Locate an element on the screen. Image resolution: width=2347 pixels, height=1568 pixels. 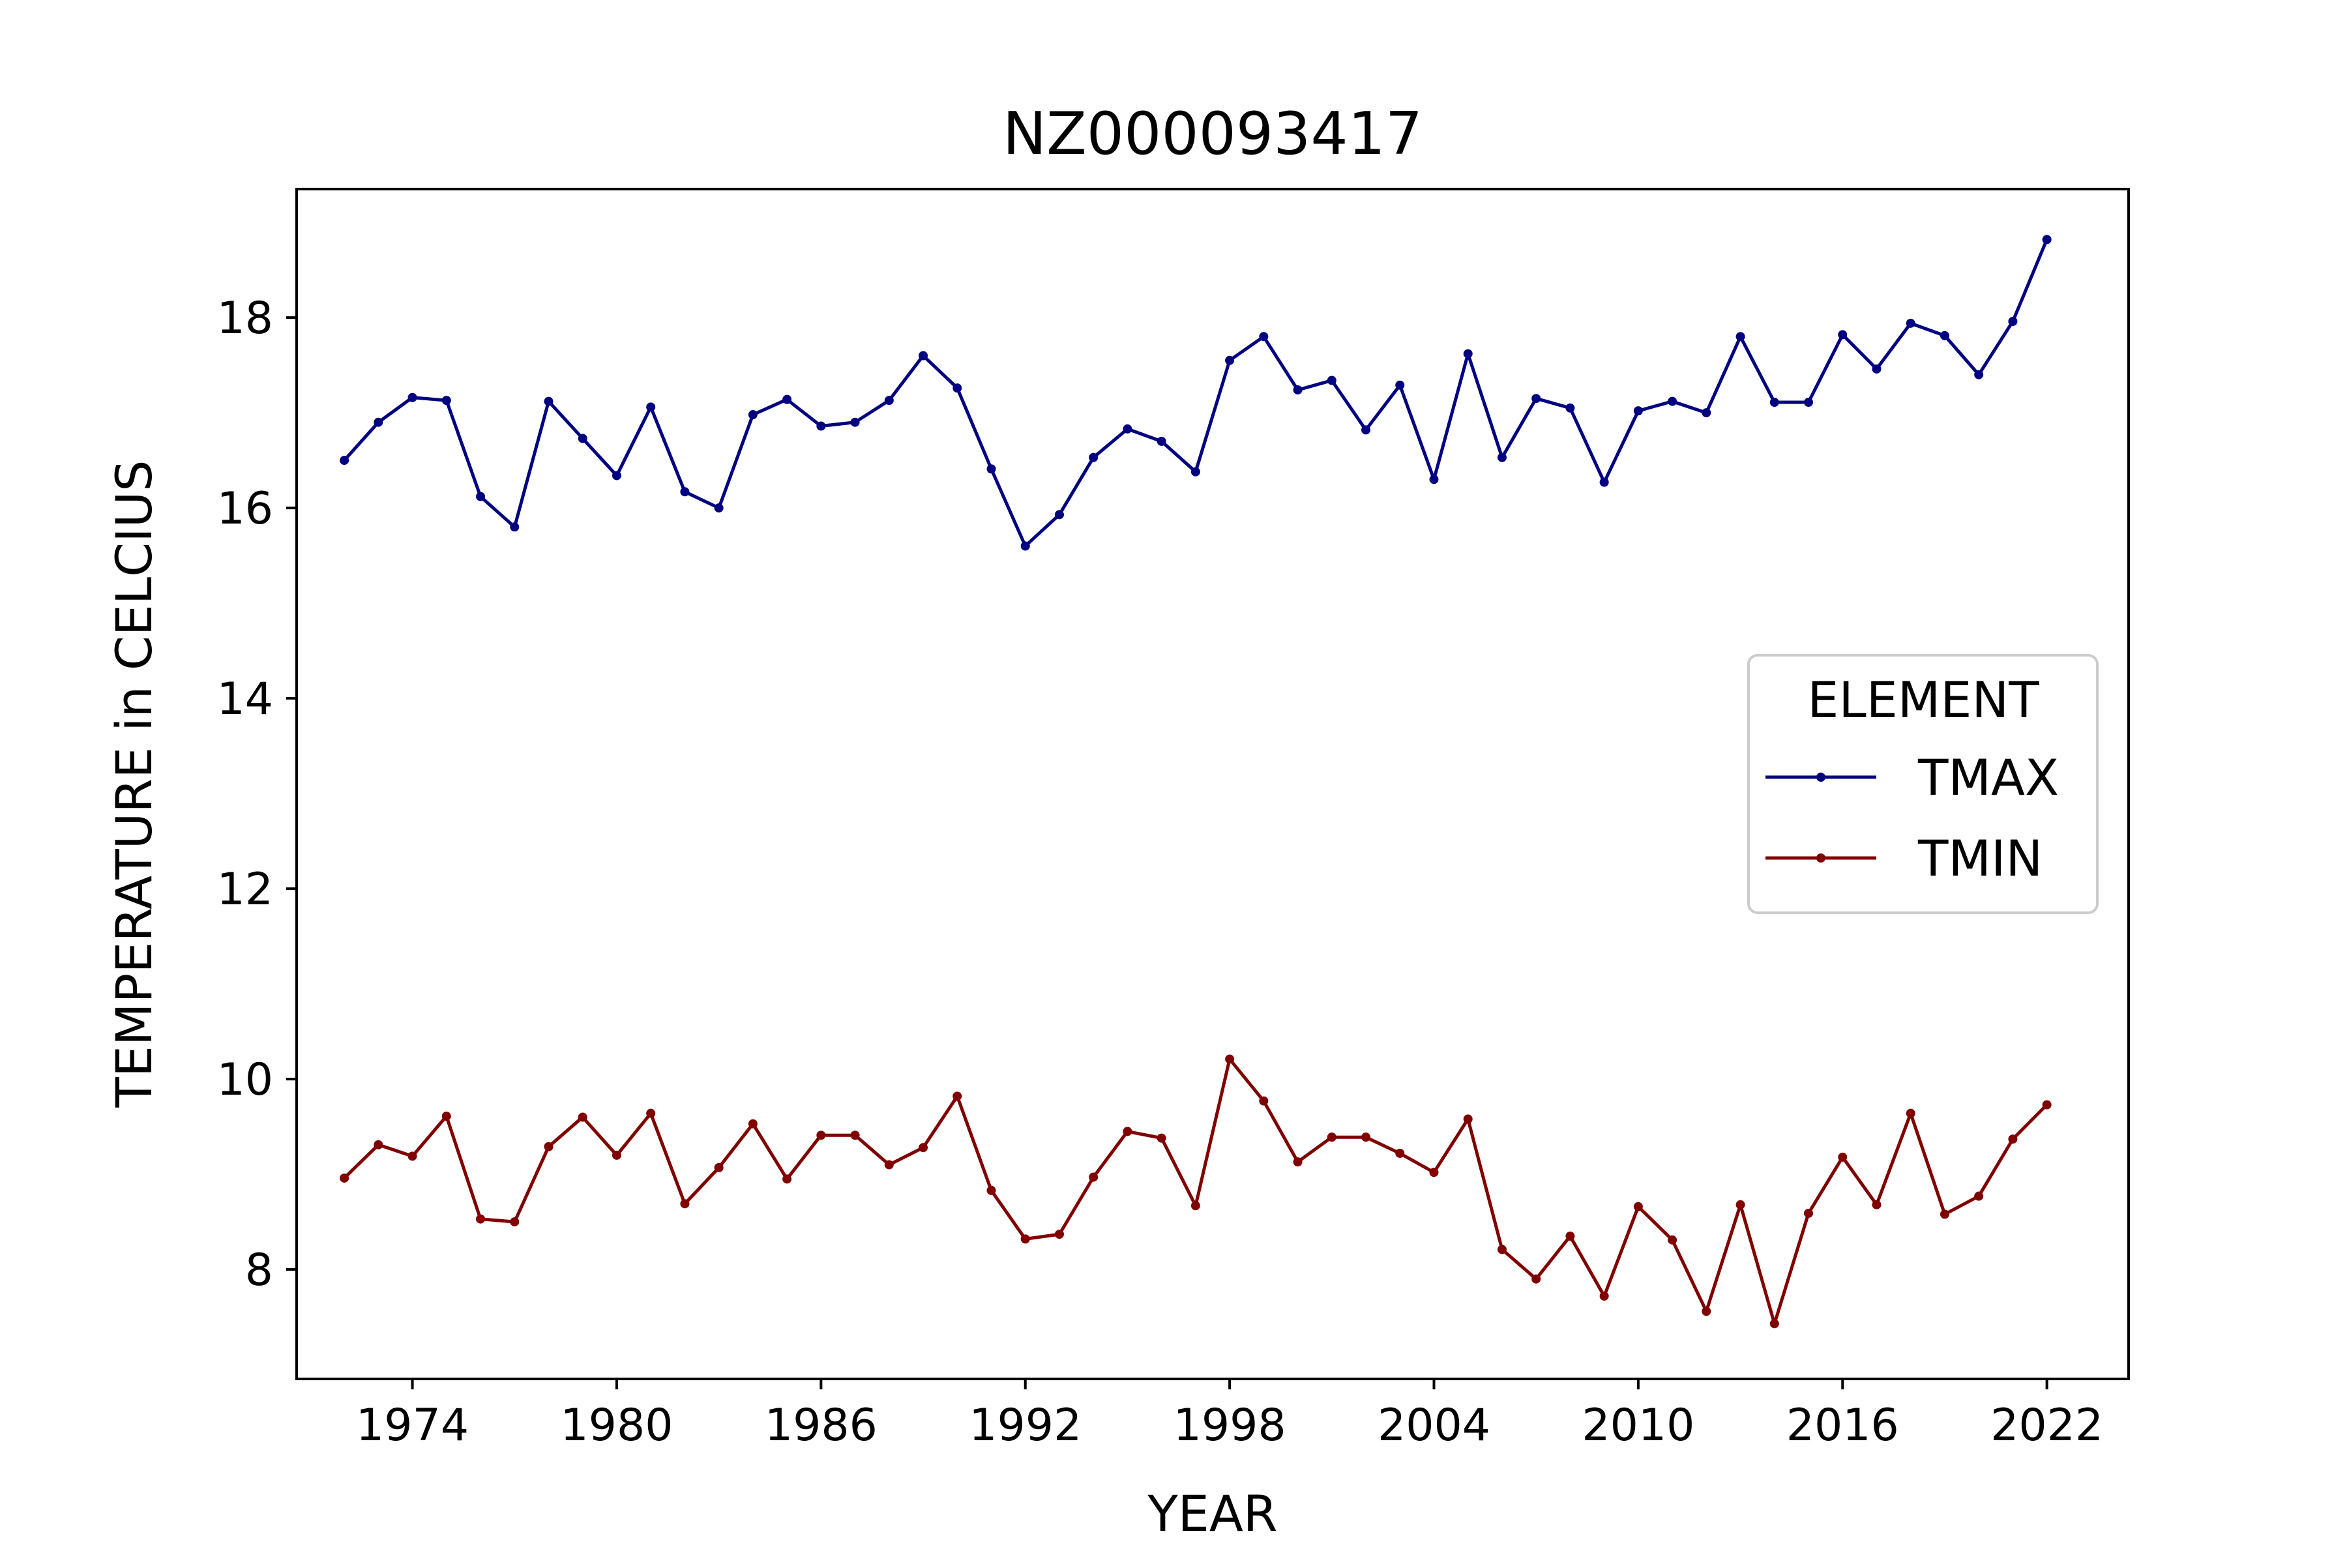
y-tick-label: 10 is located at coordinates (244, 1080).